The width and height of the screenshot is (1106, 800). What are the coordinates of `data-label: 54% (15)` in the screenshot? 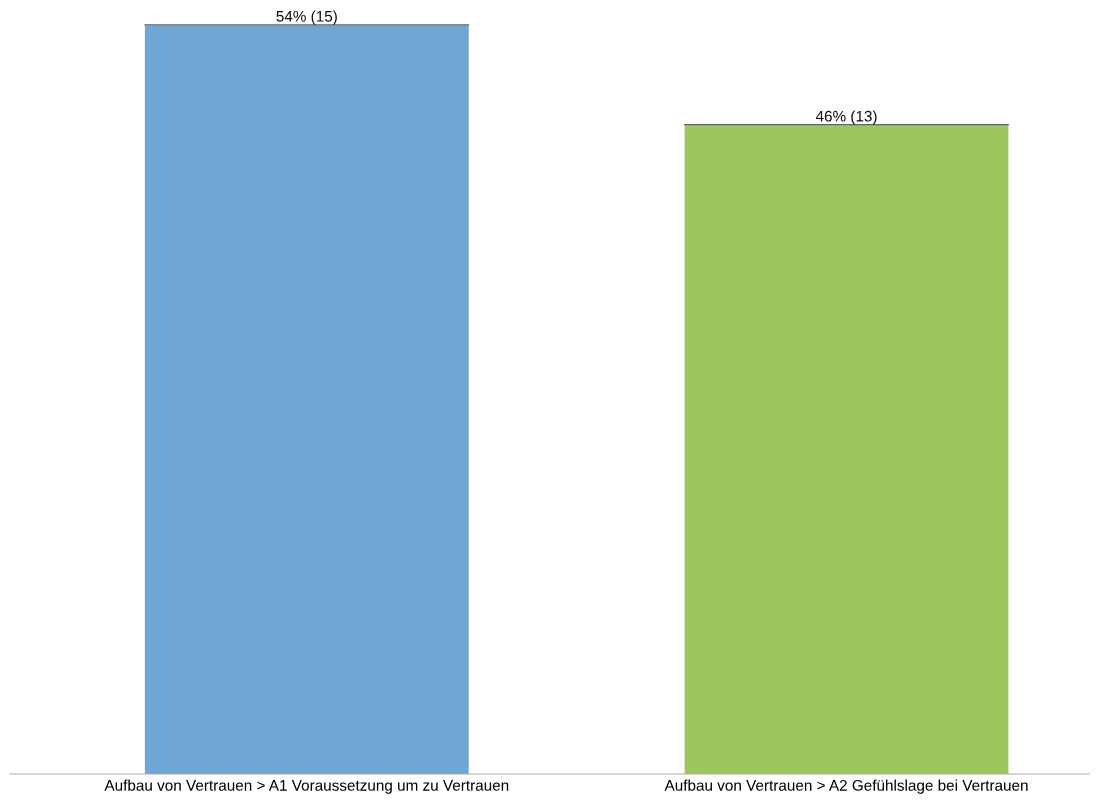 It's located at (306, 17).